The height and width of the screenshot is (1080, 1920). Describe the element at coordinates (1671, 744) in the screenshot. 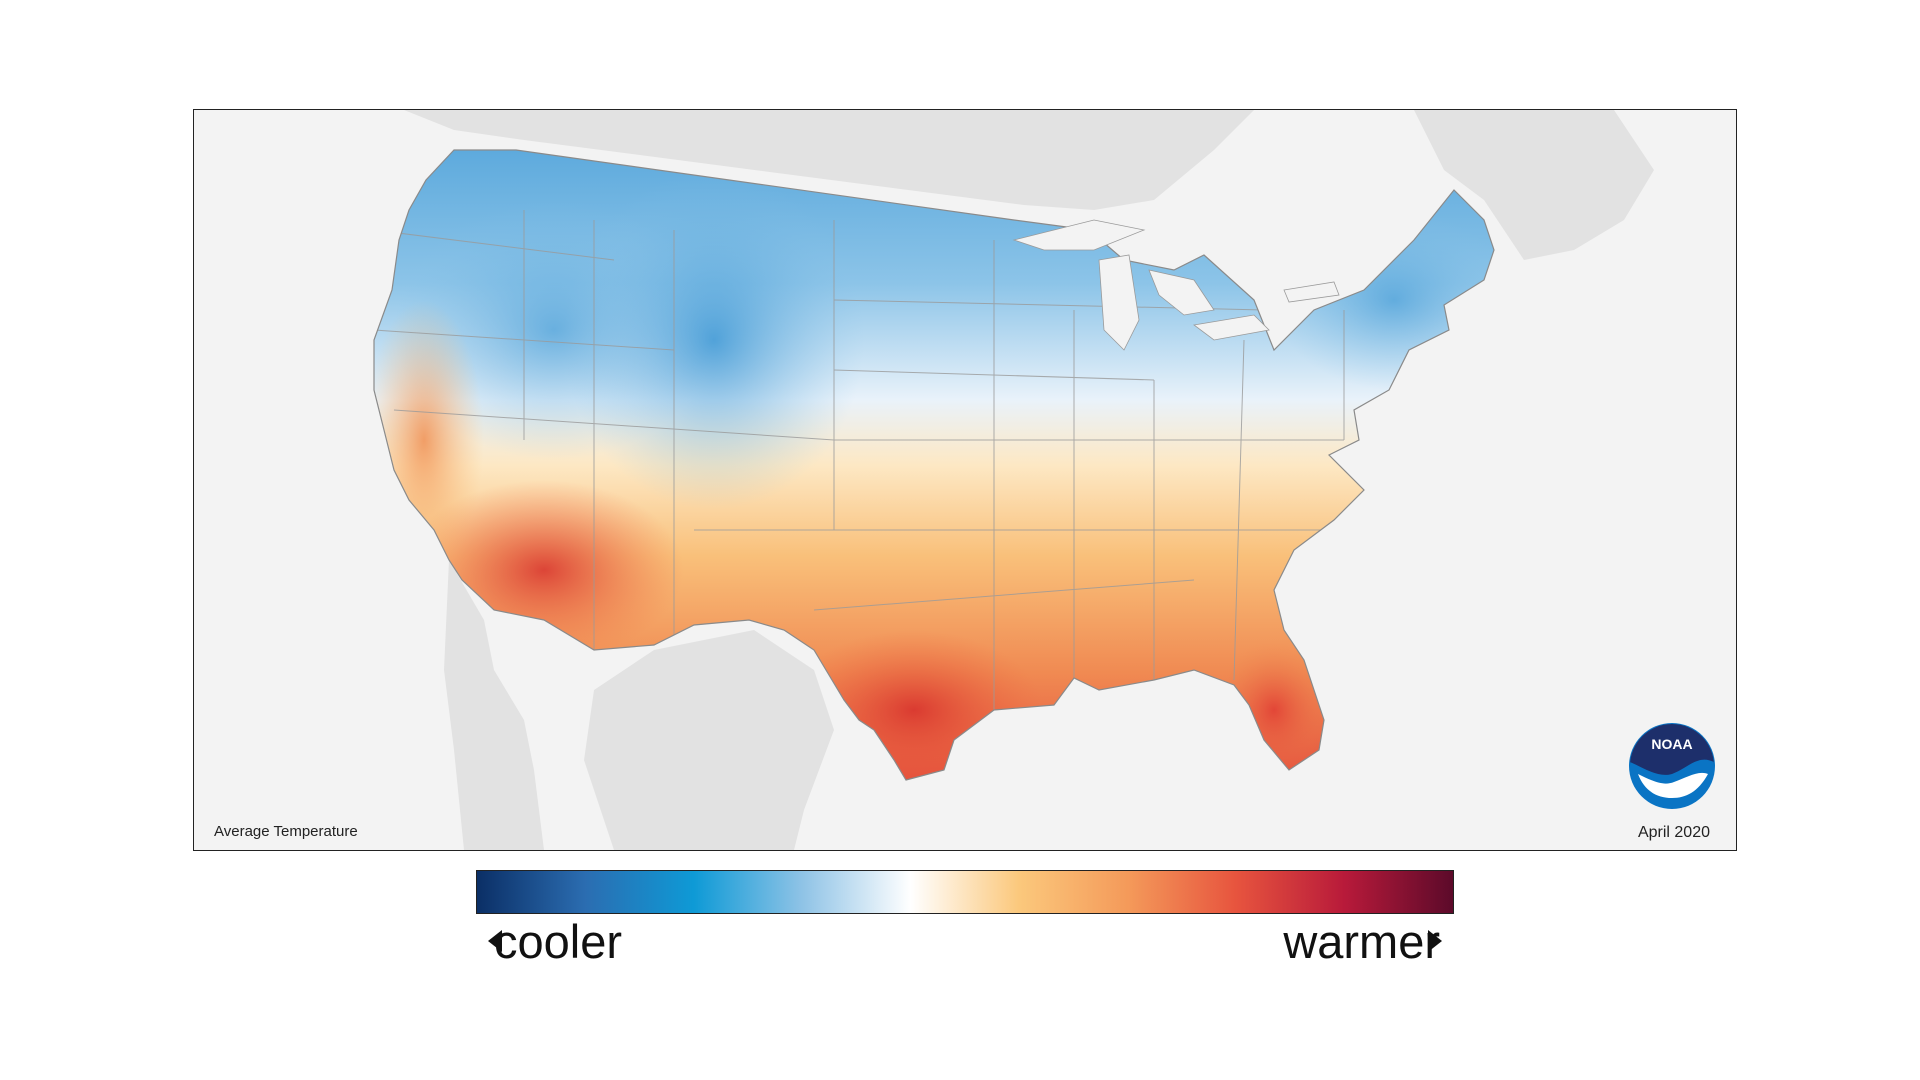

I see `noaa-logo-text: NOAA` at that location.